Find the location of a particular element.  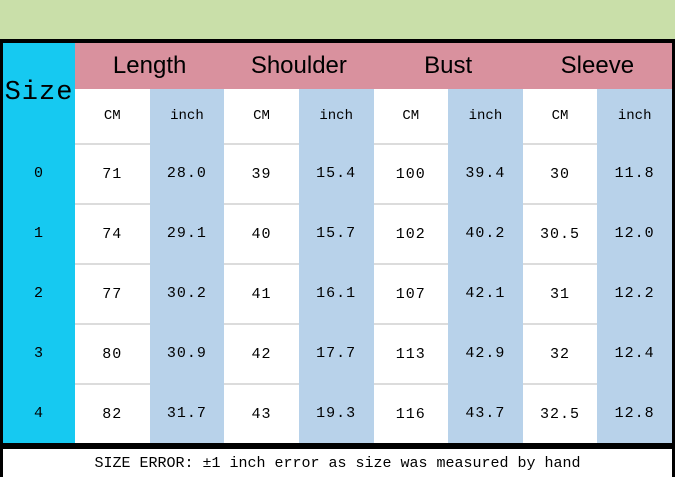

table-cell: 19.3 is located at coordinates (336, 413).